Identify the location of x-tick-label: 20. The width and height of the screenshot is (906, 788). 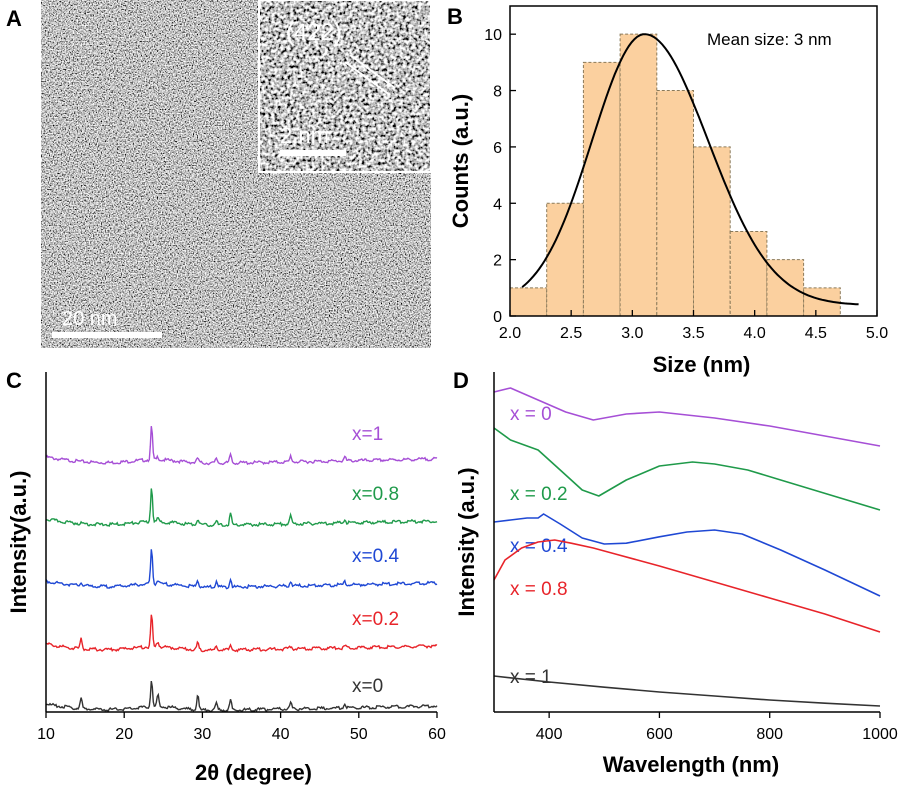
(124, 734).